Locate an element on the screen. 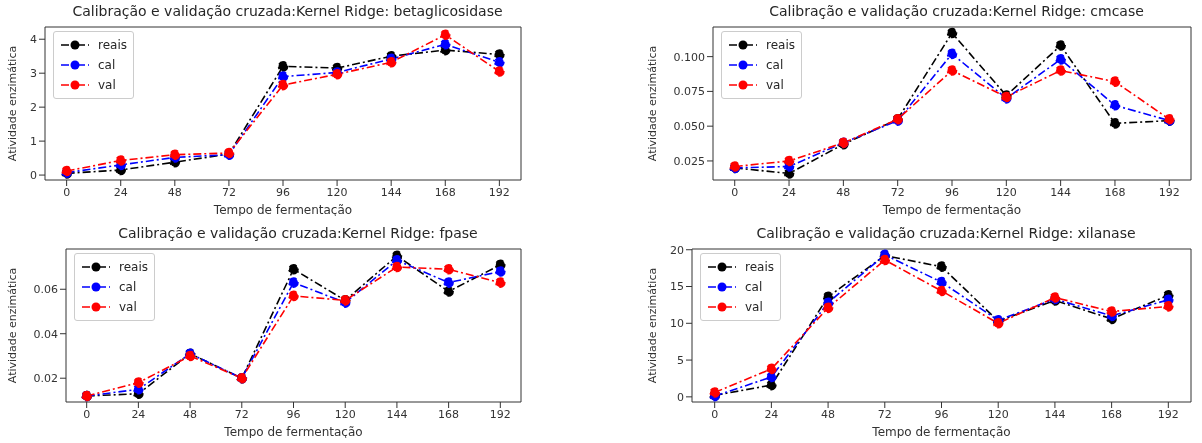  y-tick-label: 0.100 is located at coordinates (689, 57).